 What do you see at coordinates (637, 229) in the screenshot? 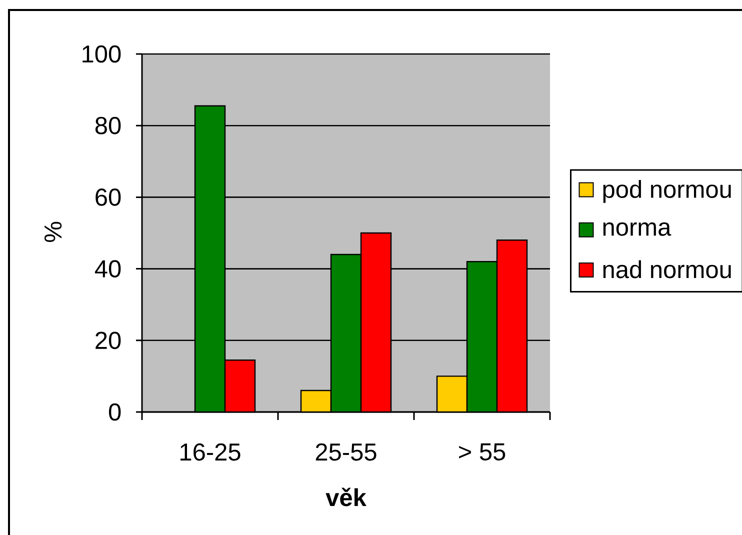
I see `legend-label: norma` at bounding box center [637, 229].